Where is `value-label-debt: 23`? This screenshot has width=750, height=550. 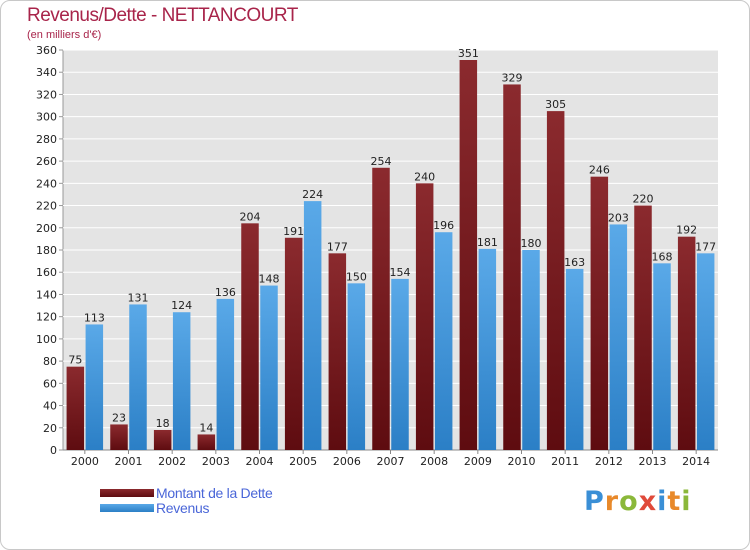 value-label-debt: 23 is located at coordinates (119, 417).